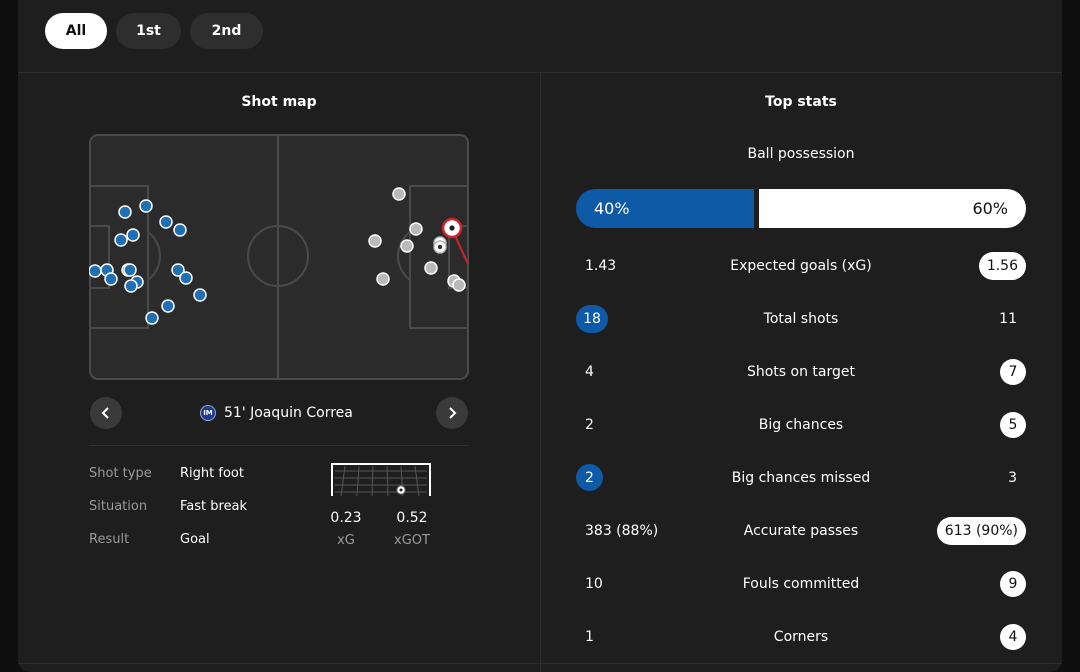  What do you see at coordinates (412, 540) in the screenshot?
I see `xgot-label: xGOT` at bounding box center [412, 540].